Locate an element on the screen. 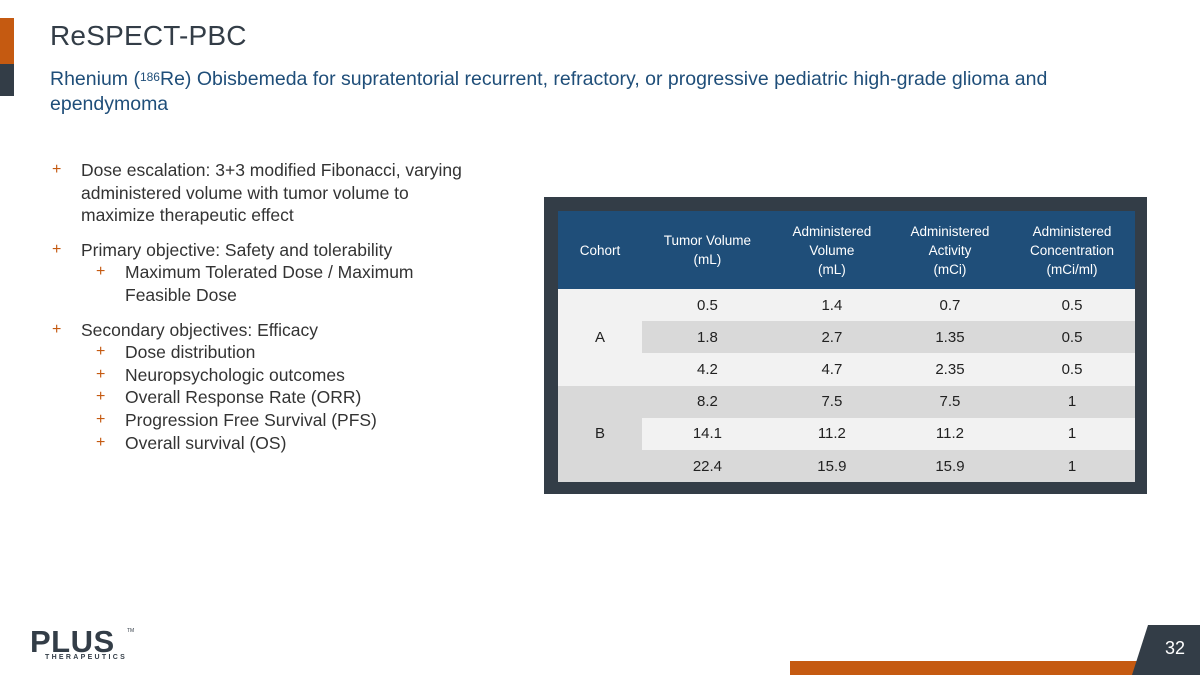 The height and width of the screenshot is (675, 1200). logo-wordmark: PLUS is located at coordinates (72, 641).